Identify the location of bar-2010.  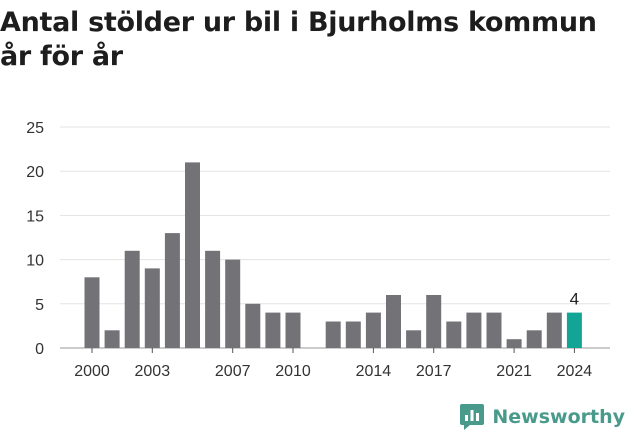
(293, 330).